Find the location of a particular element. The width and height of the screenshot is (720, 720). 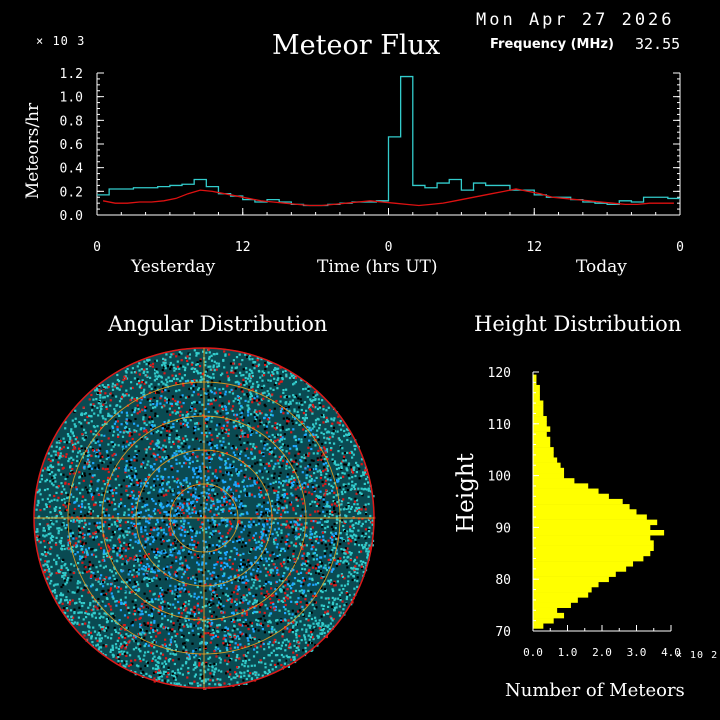

height-multiplier-label: × 10 2 is located at coordinates (697, 655).